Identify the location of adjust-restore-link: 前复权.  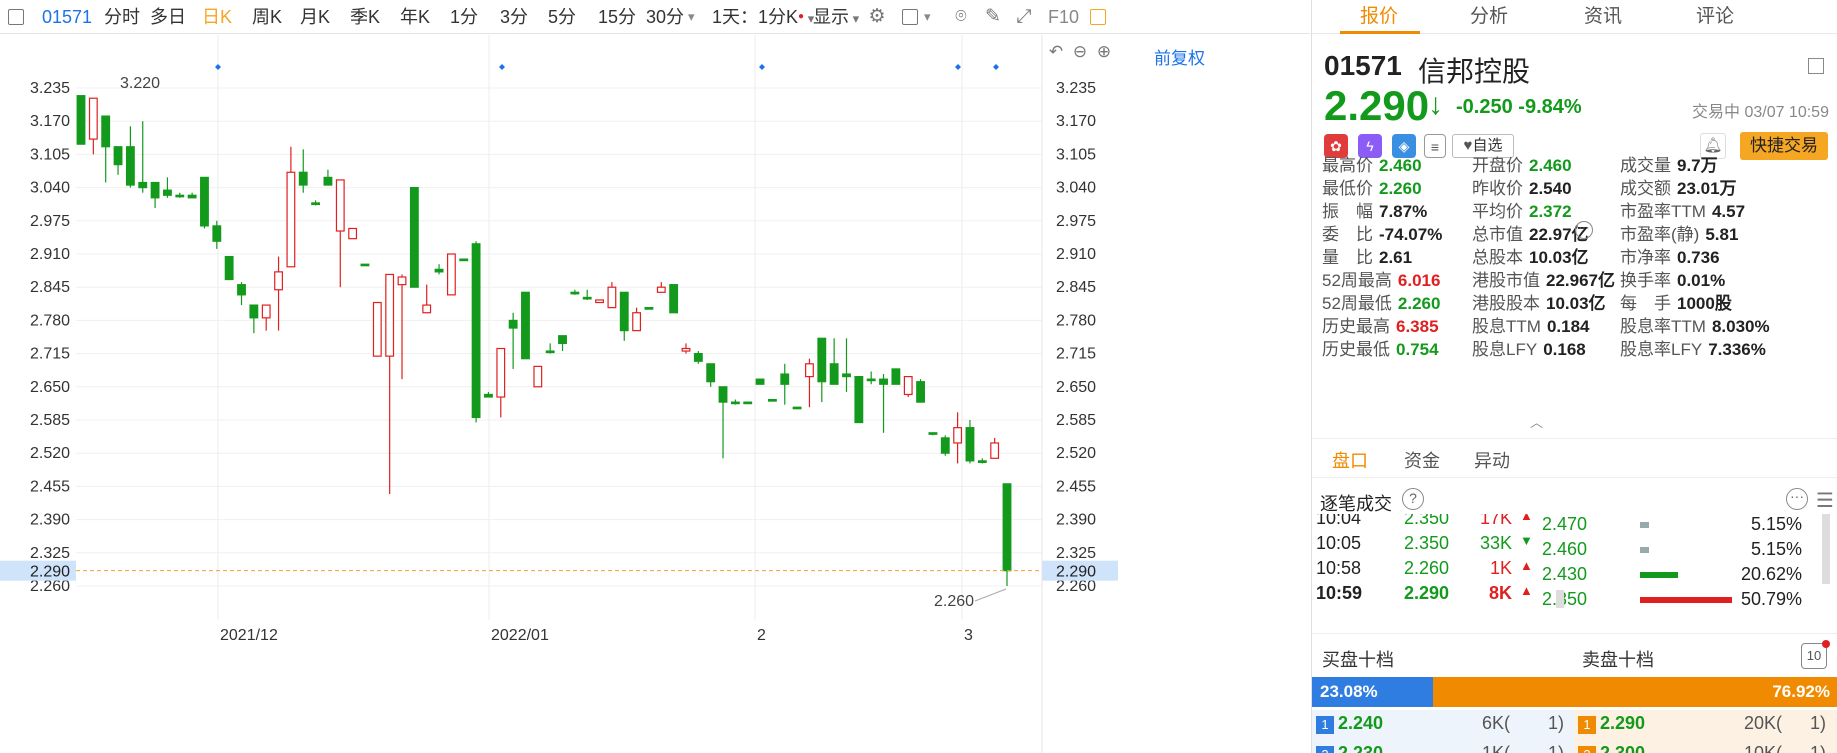
(1179, 58).